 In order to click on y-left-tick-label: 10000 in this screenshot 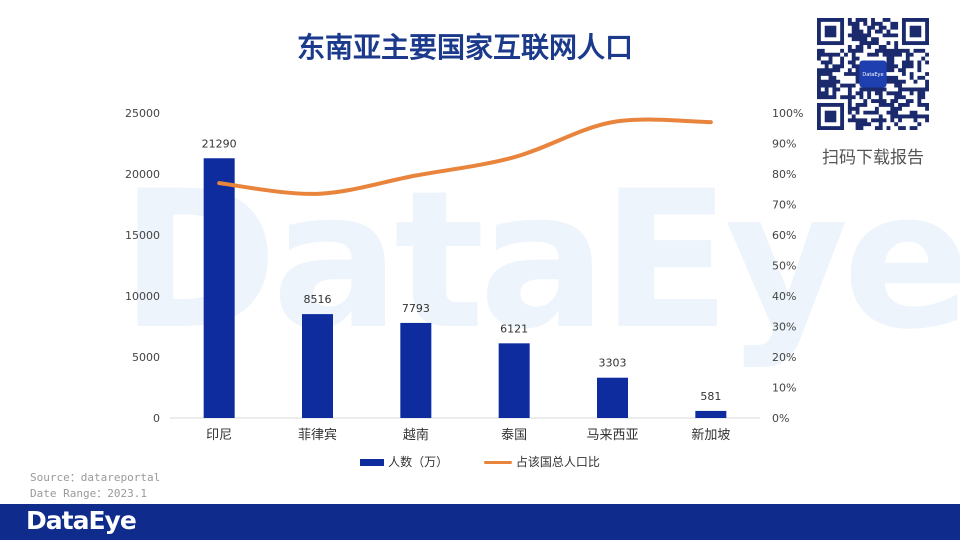, I will do `click(142, 296)`.